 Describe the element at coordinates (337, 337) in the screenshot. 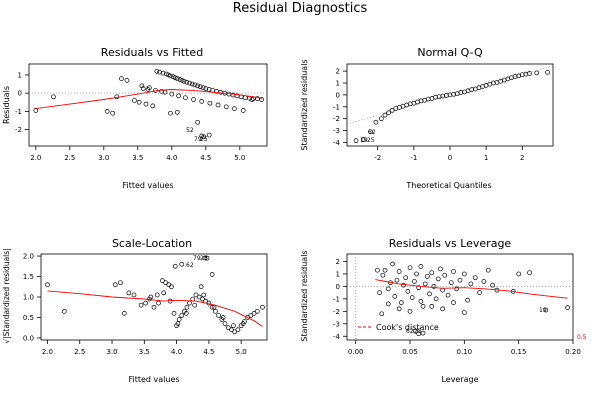

I see `y-tick-label: -4` at that location.